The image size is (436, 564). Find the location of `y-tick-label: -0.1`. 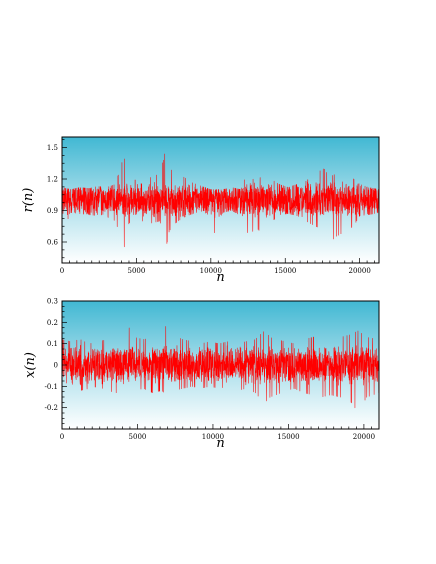

y-tick-label: -0.1 is located at coordinates (52, 387).